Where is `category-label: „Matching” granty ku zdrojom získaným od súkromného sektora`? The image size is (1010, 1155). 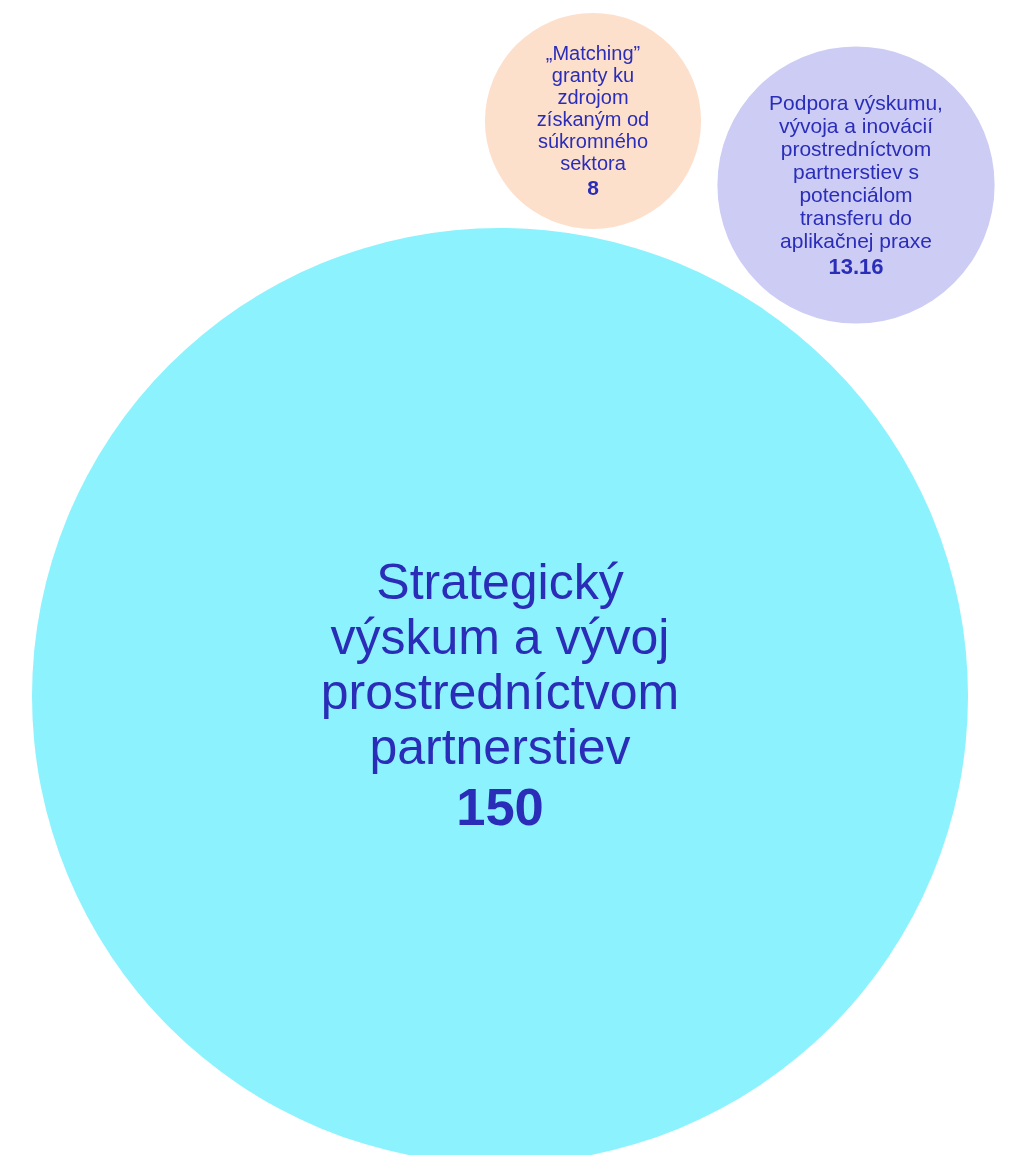
category-label: „Matching” granty ku zdrojom získaným od súkromného sektora is located at coordinates (593, 108).